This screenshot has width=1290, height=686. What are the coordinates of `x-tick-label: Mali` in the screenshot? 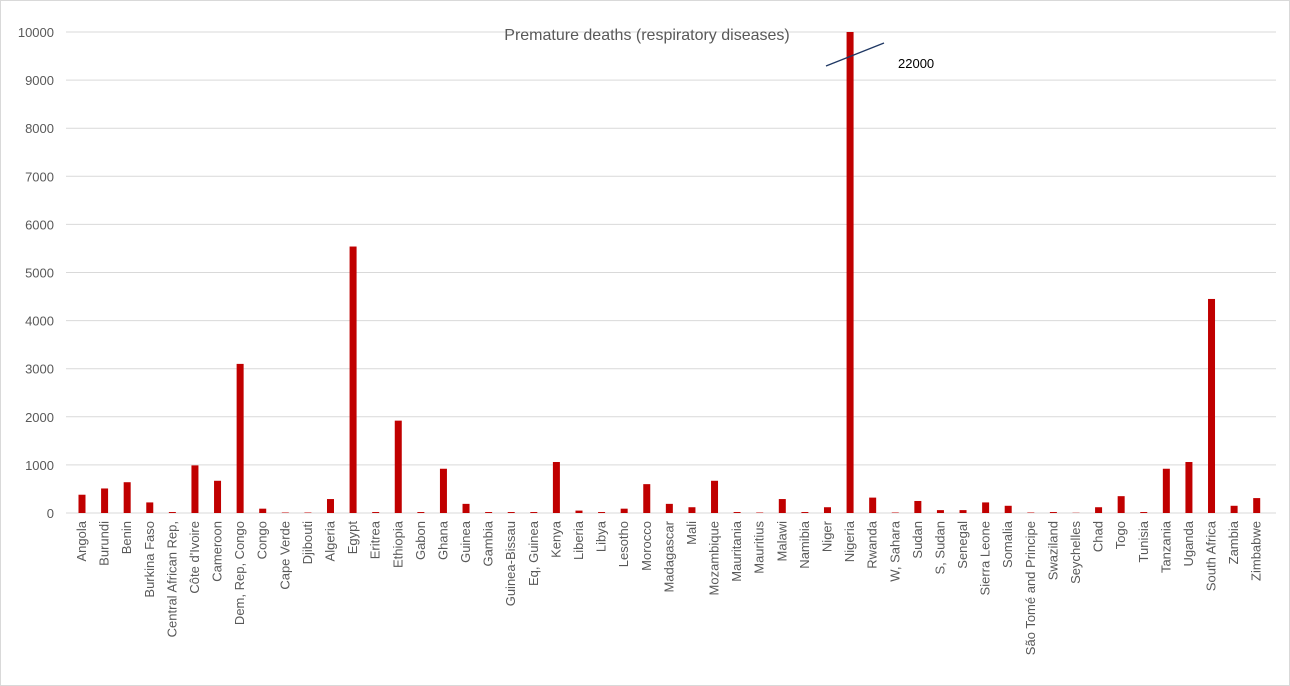 It's located at (691, 533).